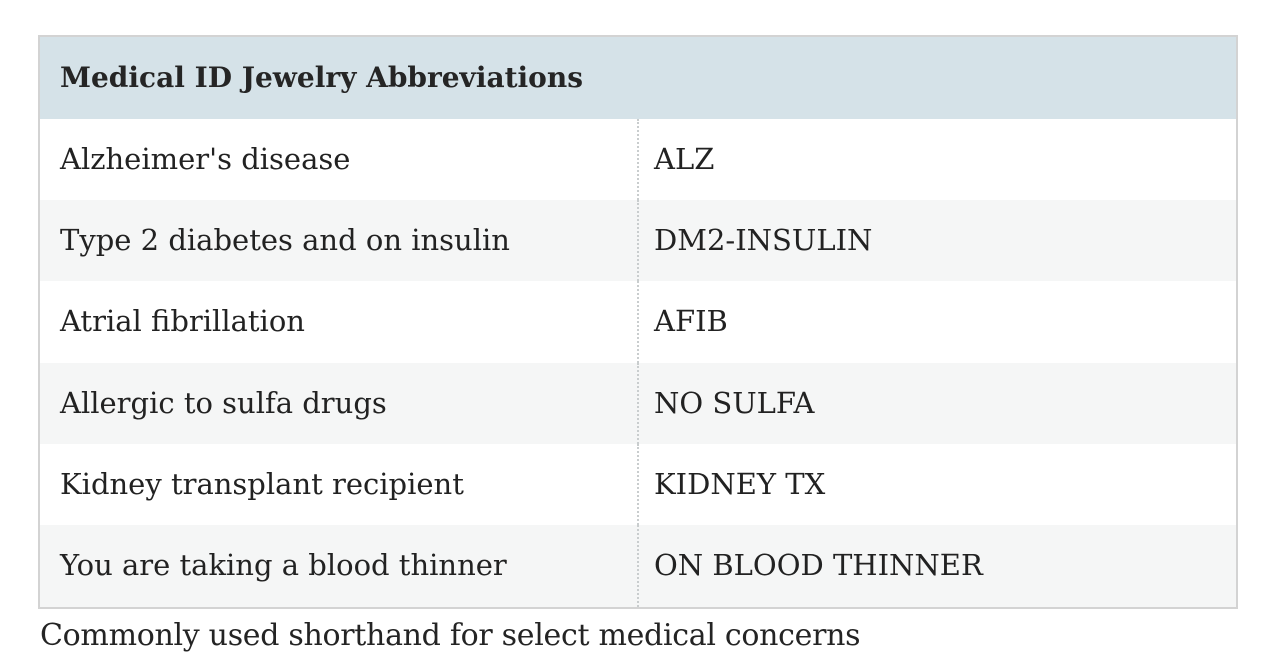 This screenshot has height=668, width=1274. I want to click on condition-cell: Allergic to sulfa drugs, so click(338, 403).